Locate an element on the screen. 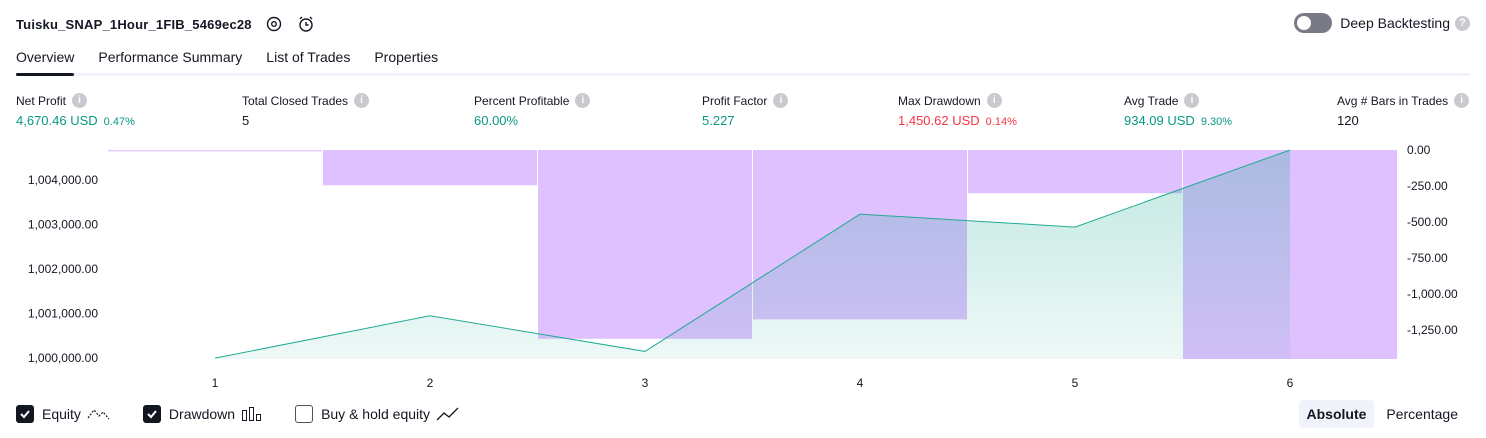 The image size is (1486, 438). scale-mode-switch: Absolute Percentage is located at coordinates (1381, 414).